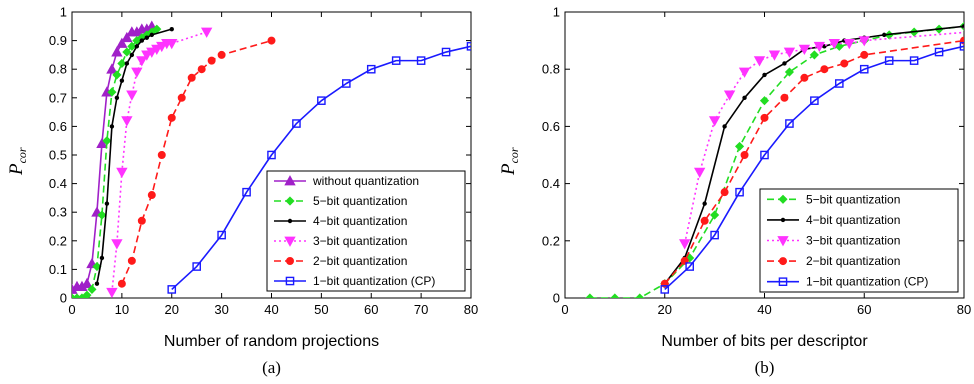  Describe the element at coordinates (58, 269) in the screenshot. I see `y-tick-label: 0.1` at that location.